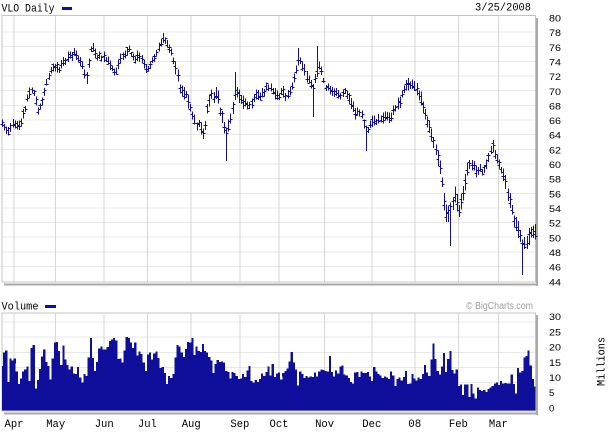 The width and height of the screenshot is (614, 438). I want to click on svg-text: 70, so click(555, 92).